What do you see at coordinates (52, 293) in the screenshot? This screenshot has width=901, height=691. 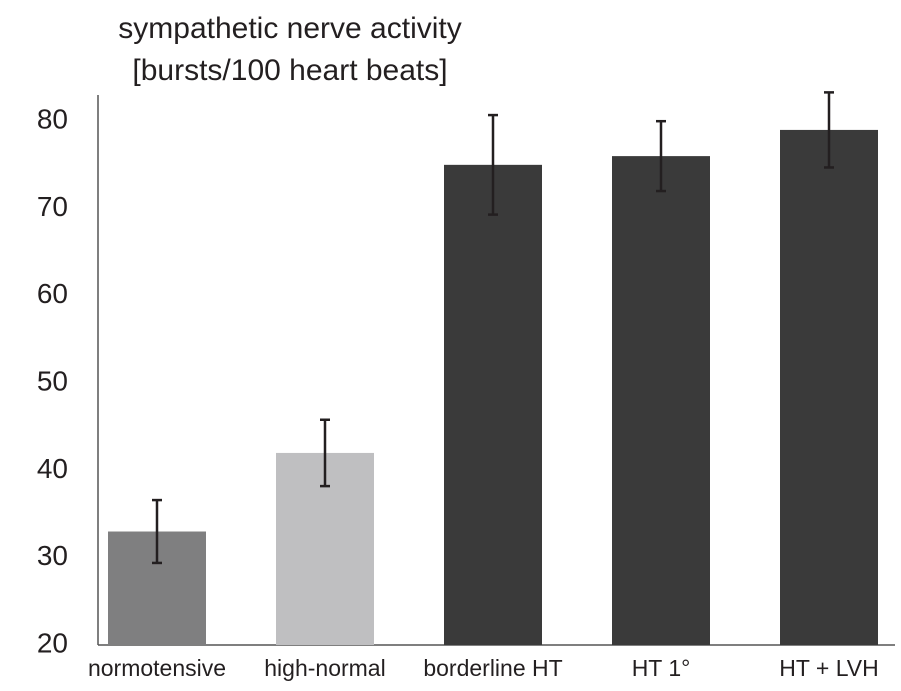 I see `y-tick-label: 60` at bounding box center [52, 293].